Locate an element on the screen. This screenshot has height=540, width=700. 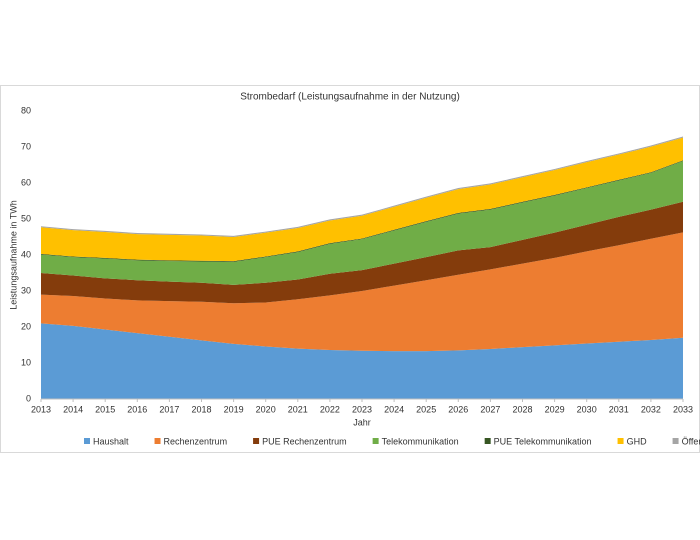
y-tick-label: 40 is located at coordinates (26, 254).